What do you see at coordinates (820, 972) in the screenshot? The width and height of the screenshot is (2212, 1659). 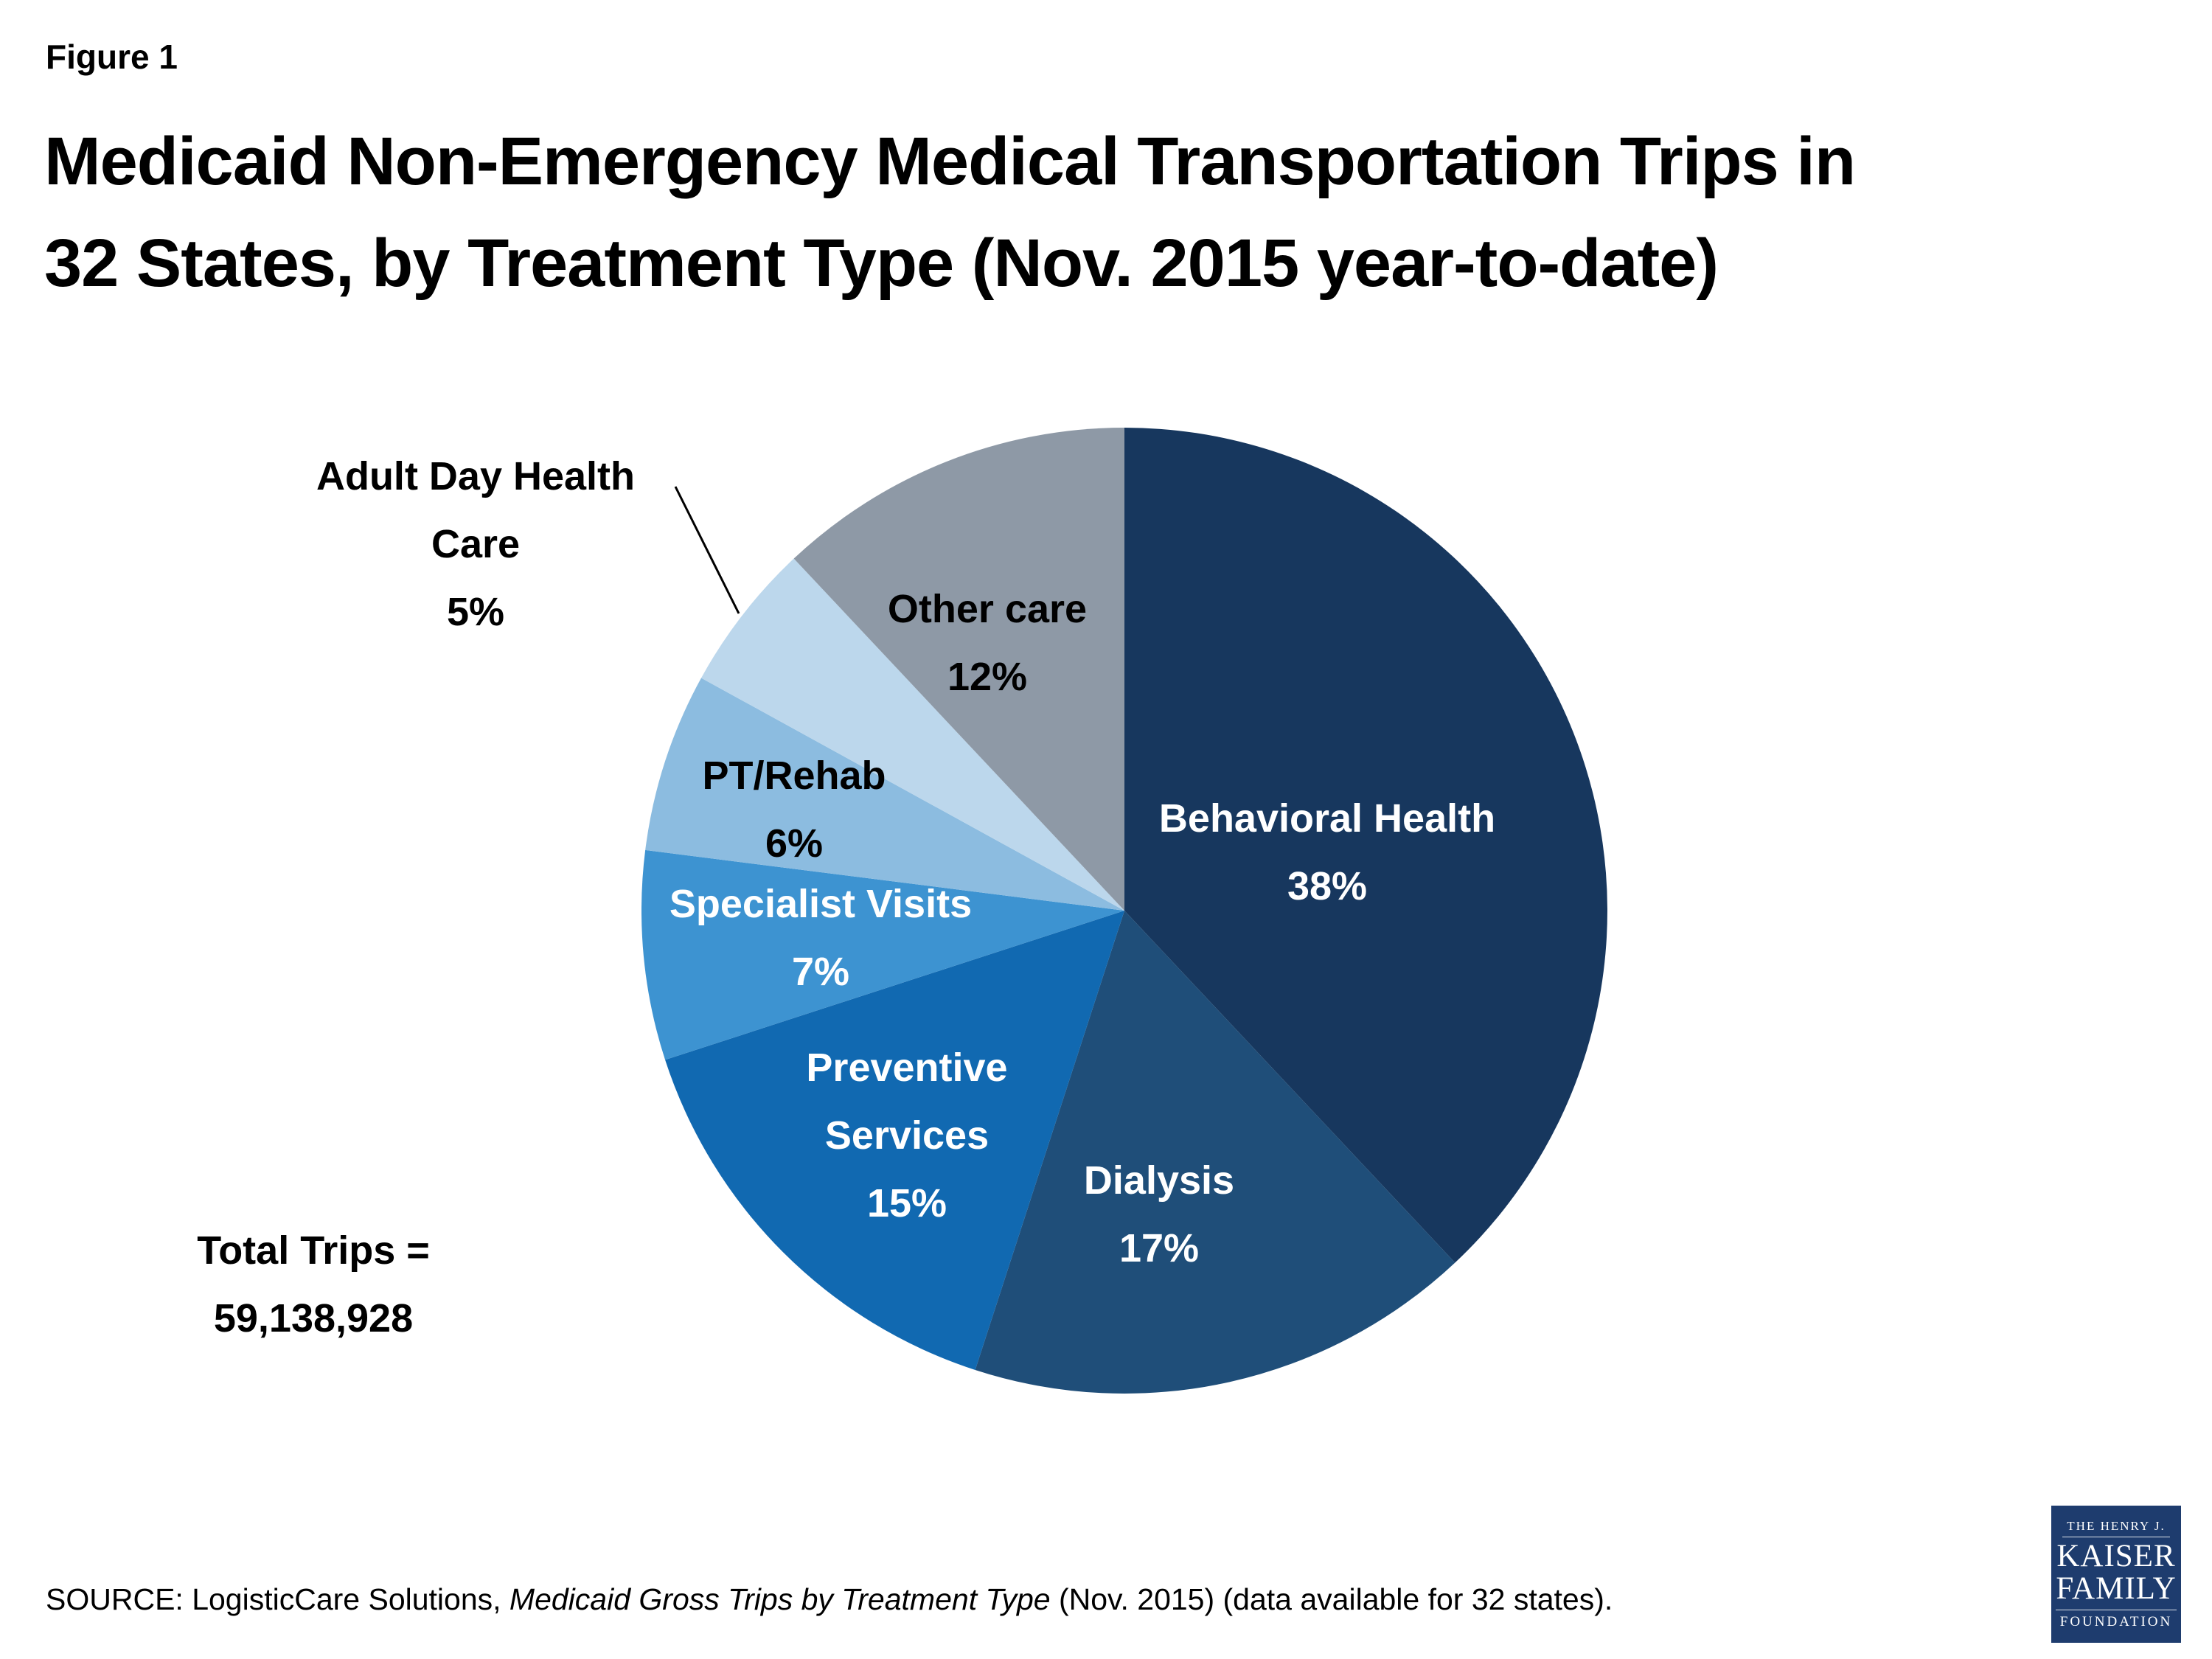 I see `slice-pct: 7%` at bounding box center [820, 972].